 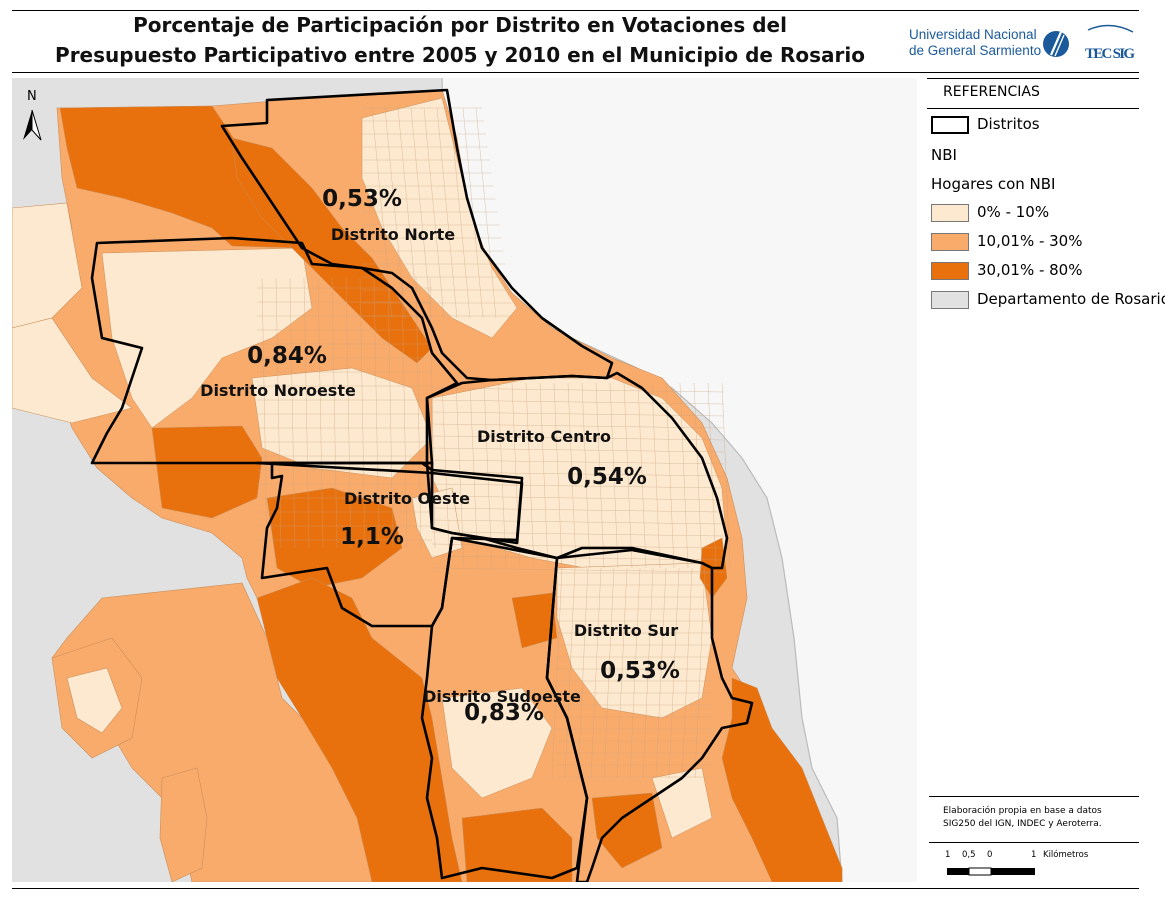 I want to click on district-oeste-label: Distrito Oeste, so click(x=407, y=498).